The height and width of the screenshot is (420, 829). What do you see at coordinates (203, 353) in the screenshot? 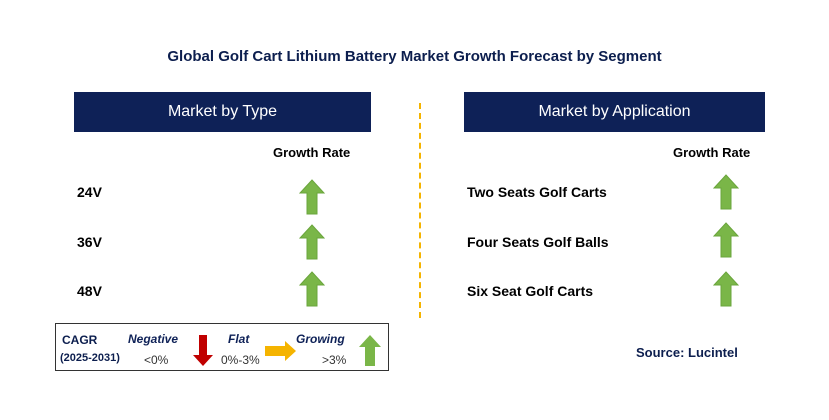
I see `negative-arrow-icon` at bounding box center [203, 353].